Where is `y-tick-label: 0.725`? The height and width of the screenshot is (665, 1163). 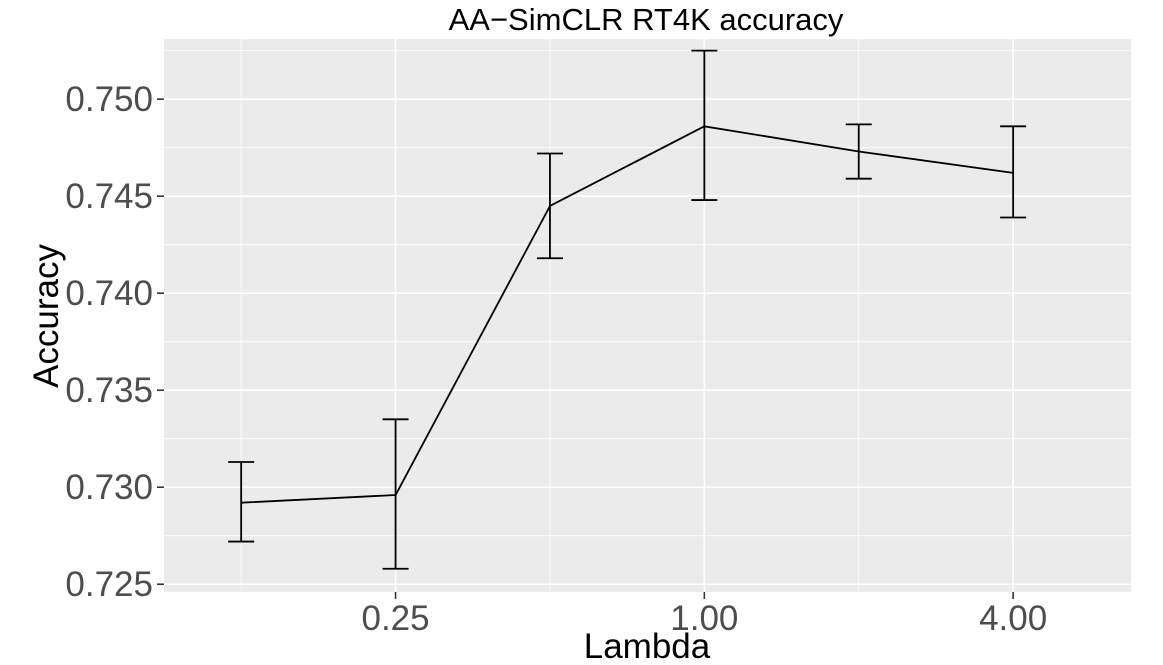 y-tick-label: 0.725 is located at coordinates (109, 584).